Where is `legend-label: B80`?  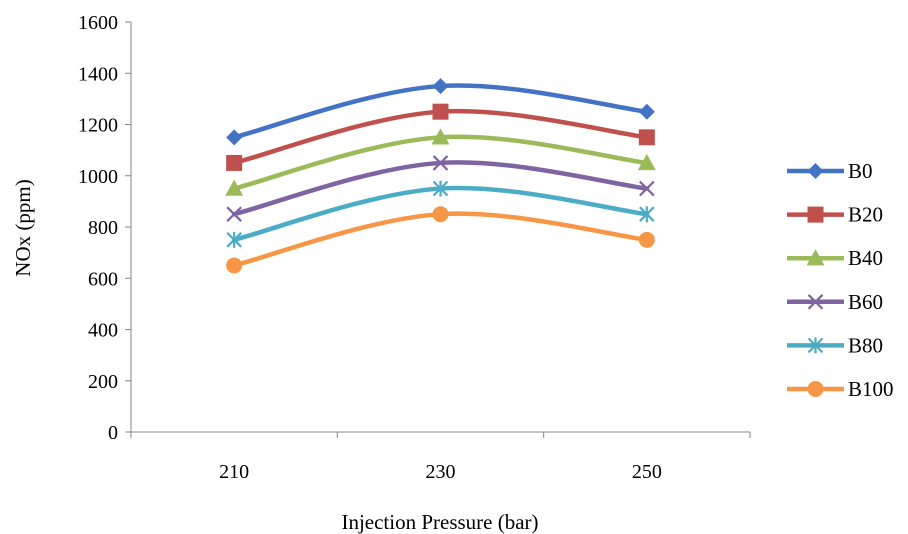
legend-label: B80 is located at coordinates (865, 345).